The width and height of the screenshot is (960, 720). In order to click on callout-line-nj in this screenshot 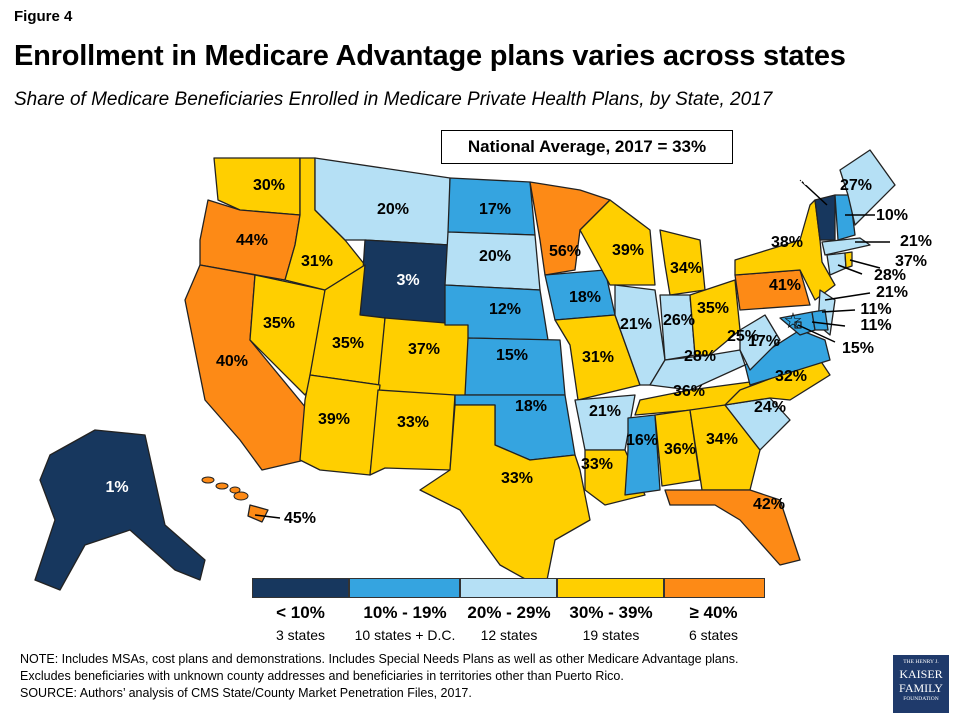, I will do `click(847, 296)`.